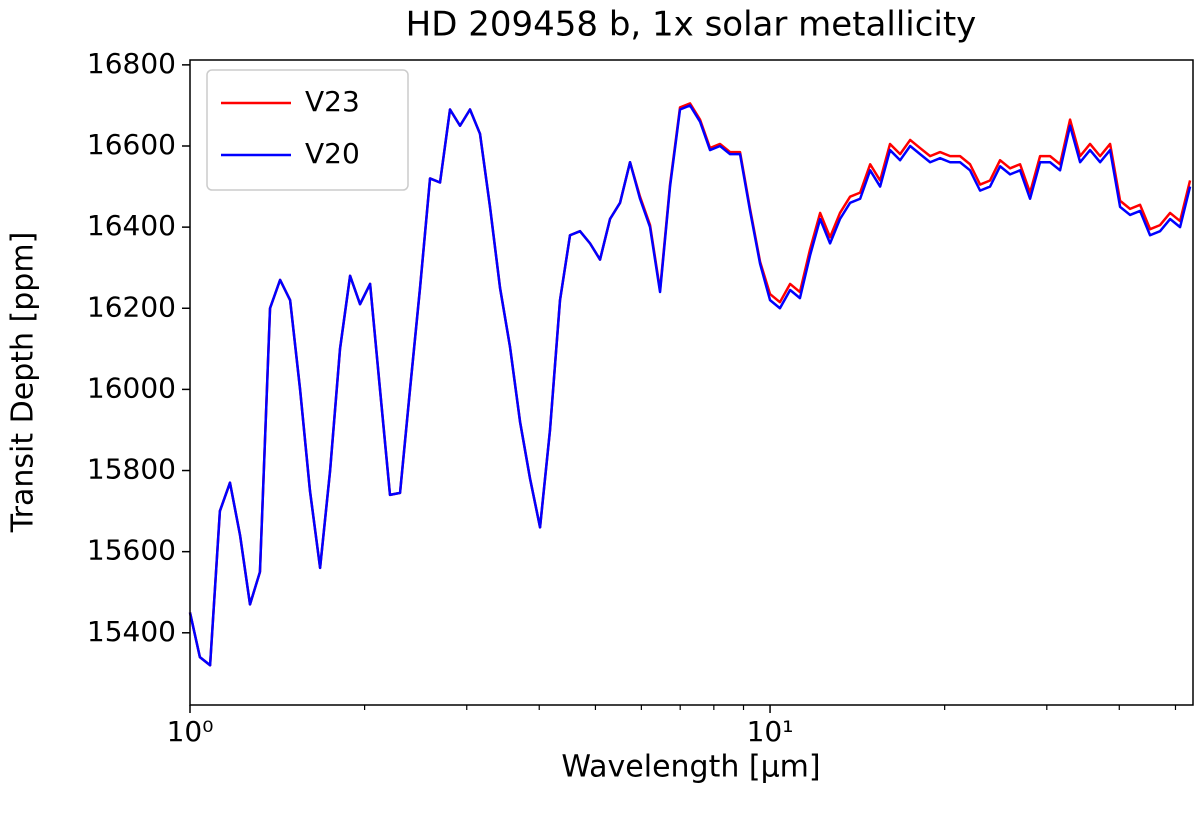 This screenshot has height=818, width=1200. Describe the element at coordinates (332, 153) in the screenshot. I see `legend-label: V20` at that location.